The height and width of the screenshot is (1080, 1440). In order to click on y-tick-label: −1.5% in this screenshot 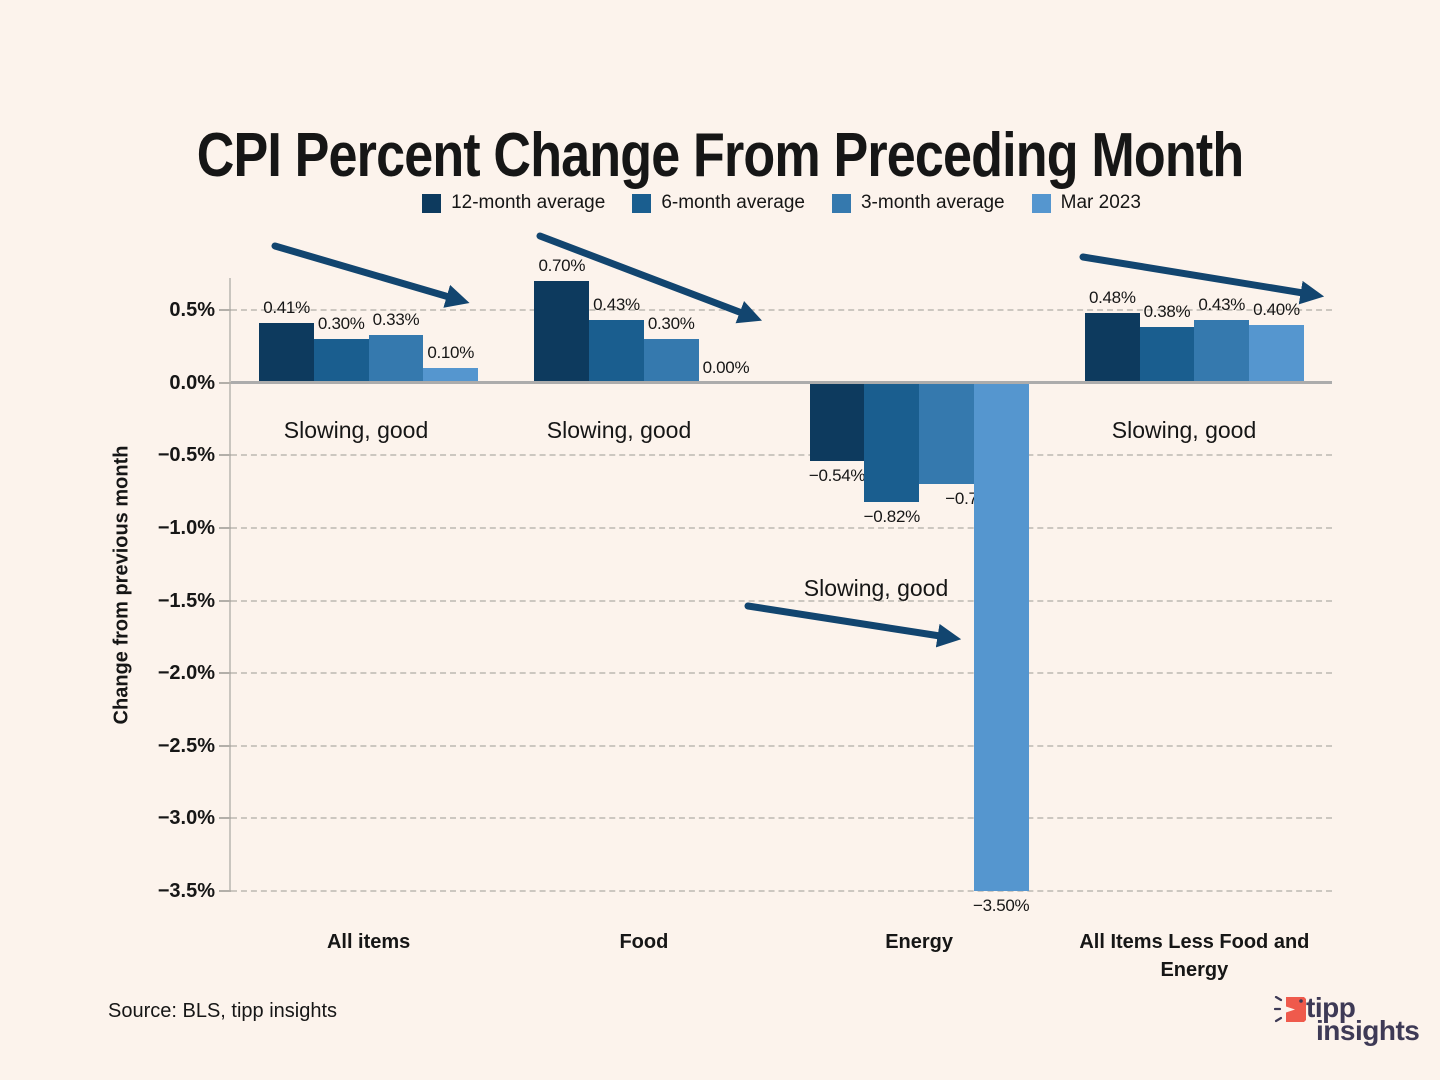, I will do `click(186, 600)`.